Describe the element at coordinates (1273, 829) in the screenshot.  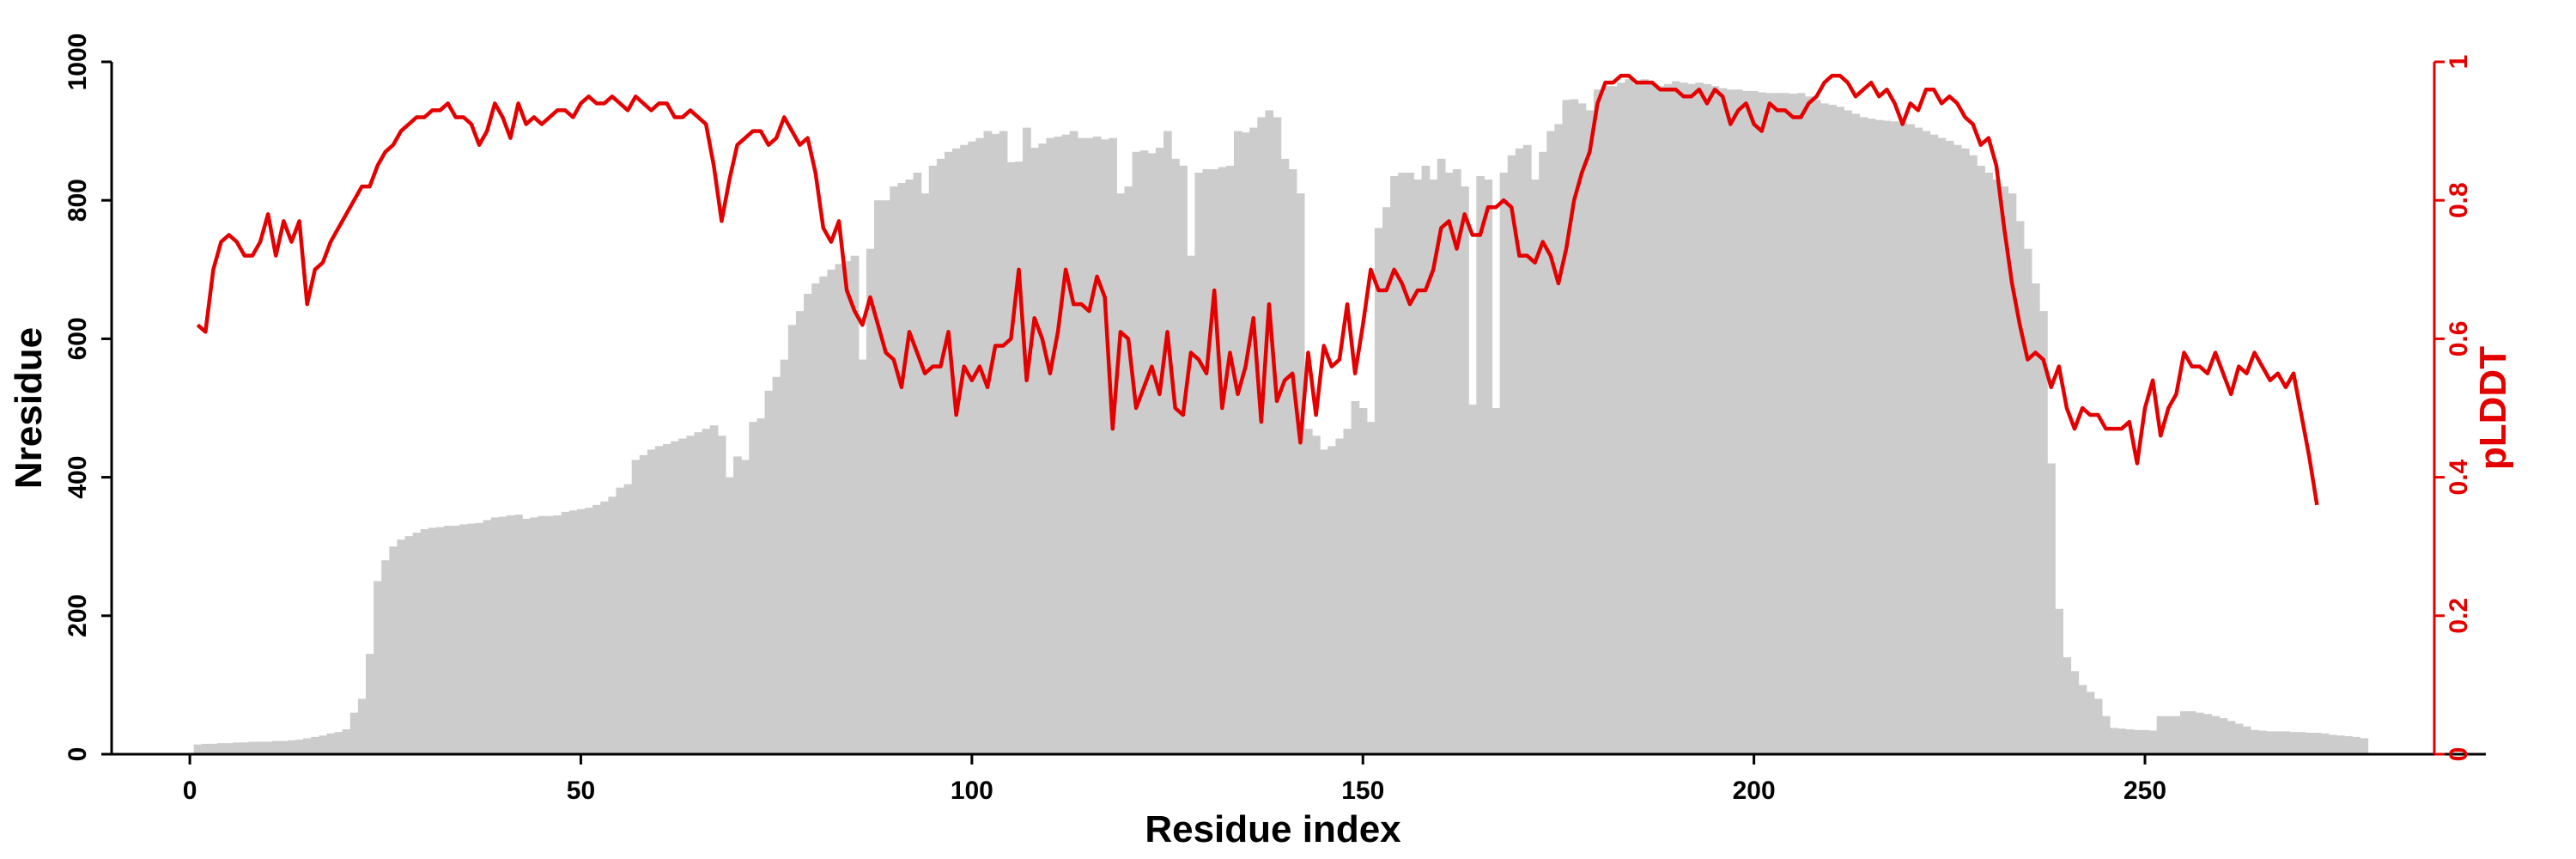
I see `x-axis-title: Residue index` at that location.